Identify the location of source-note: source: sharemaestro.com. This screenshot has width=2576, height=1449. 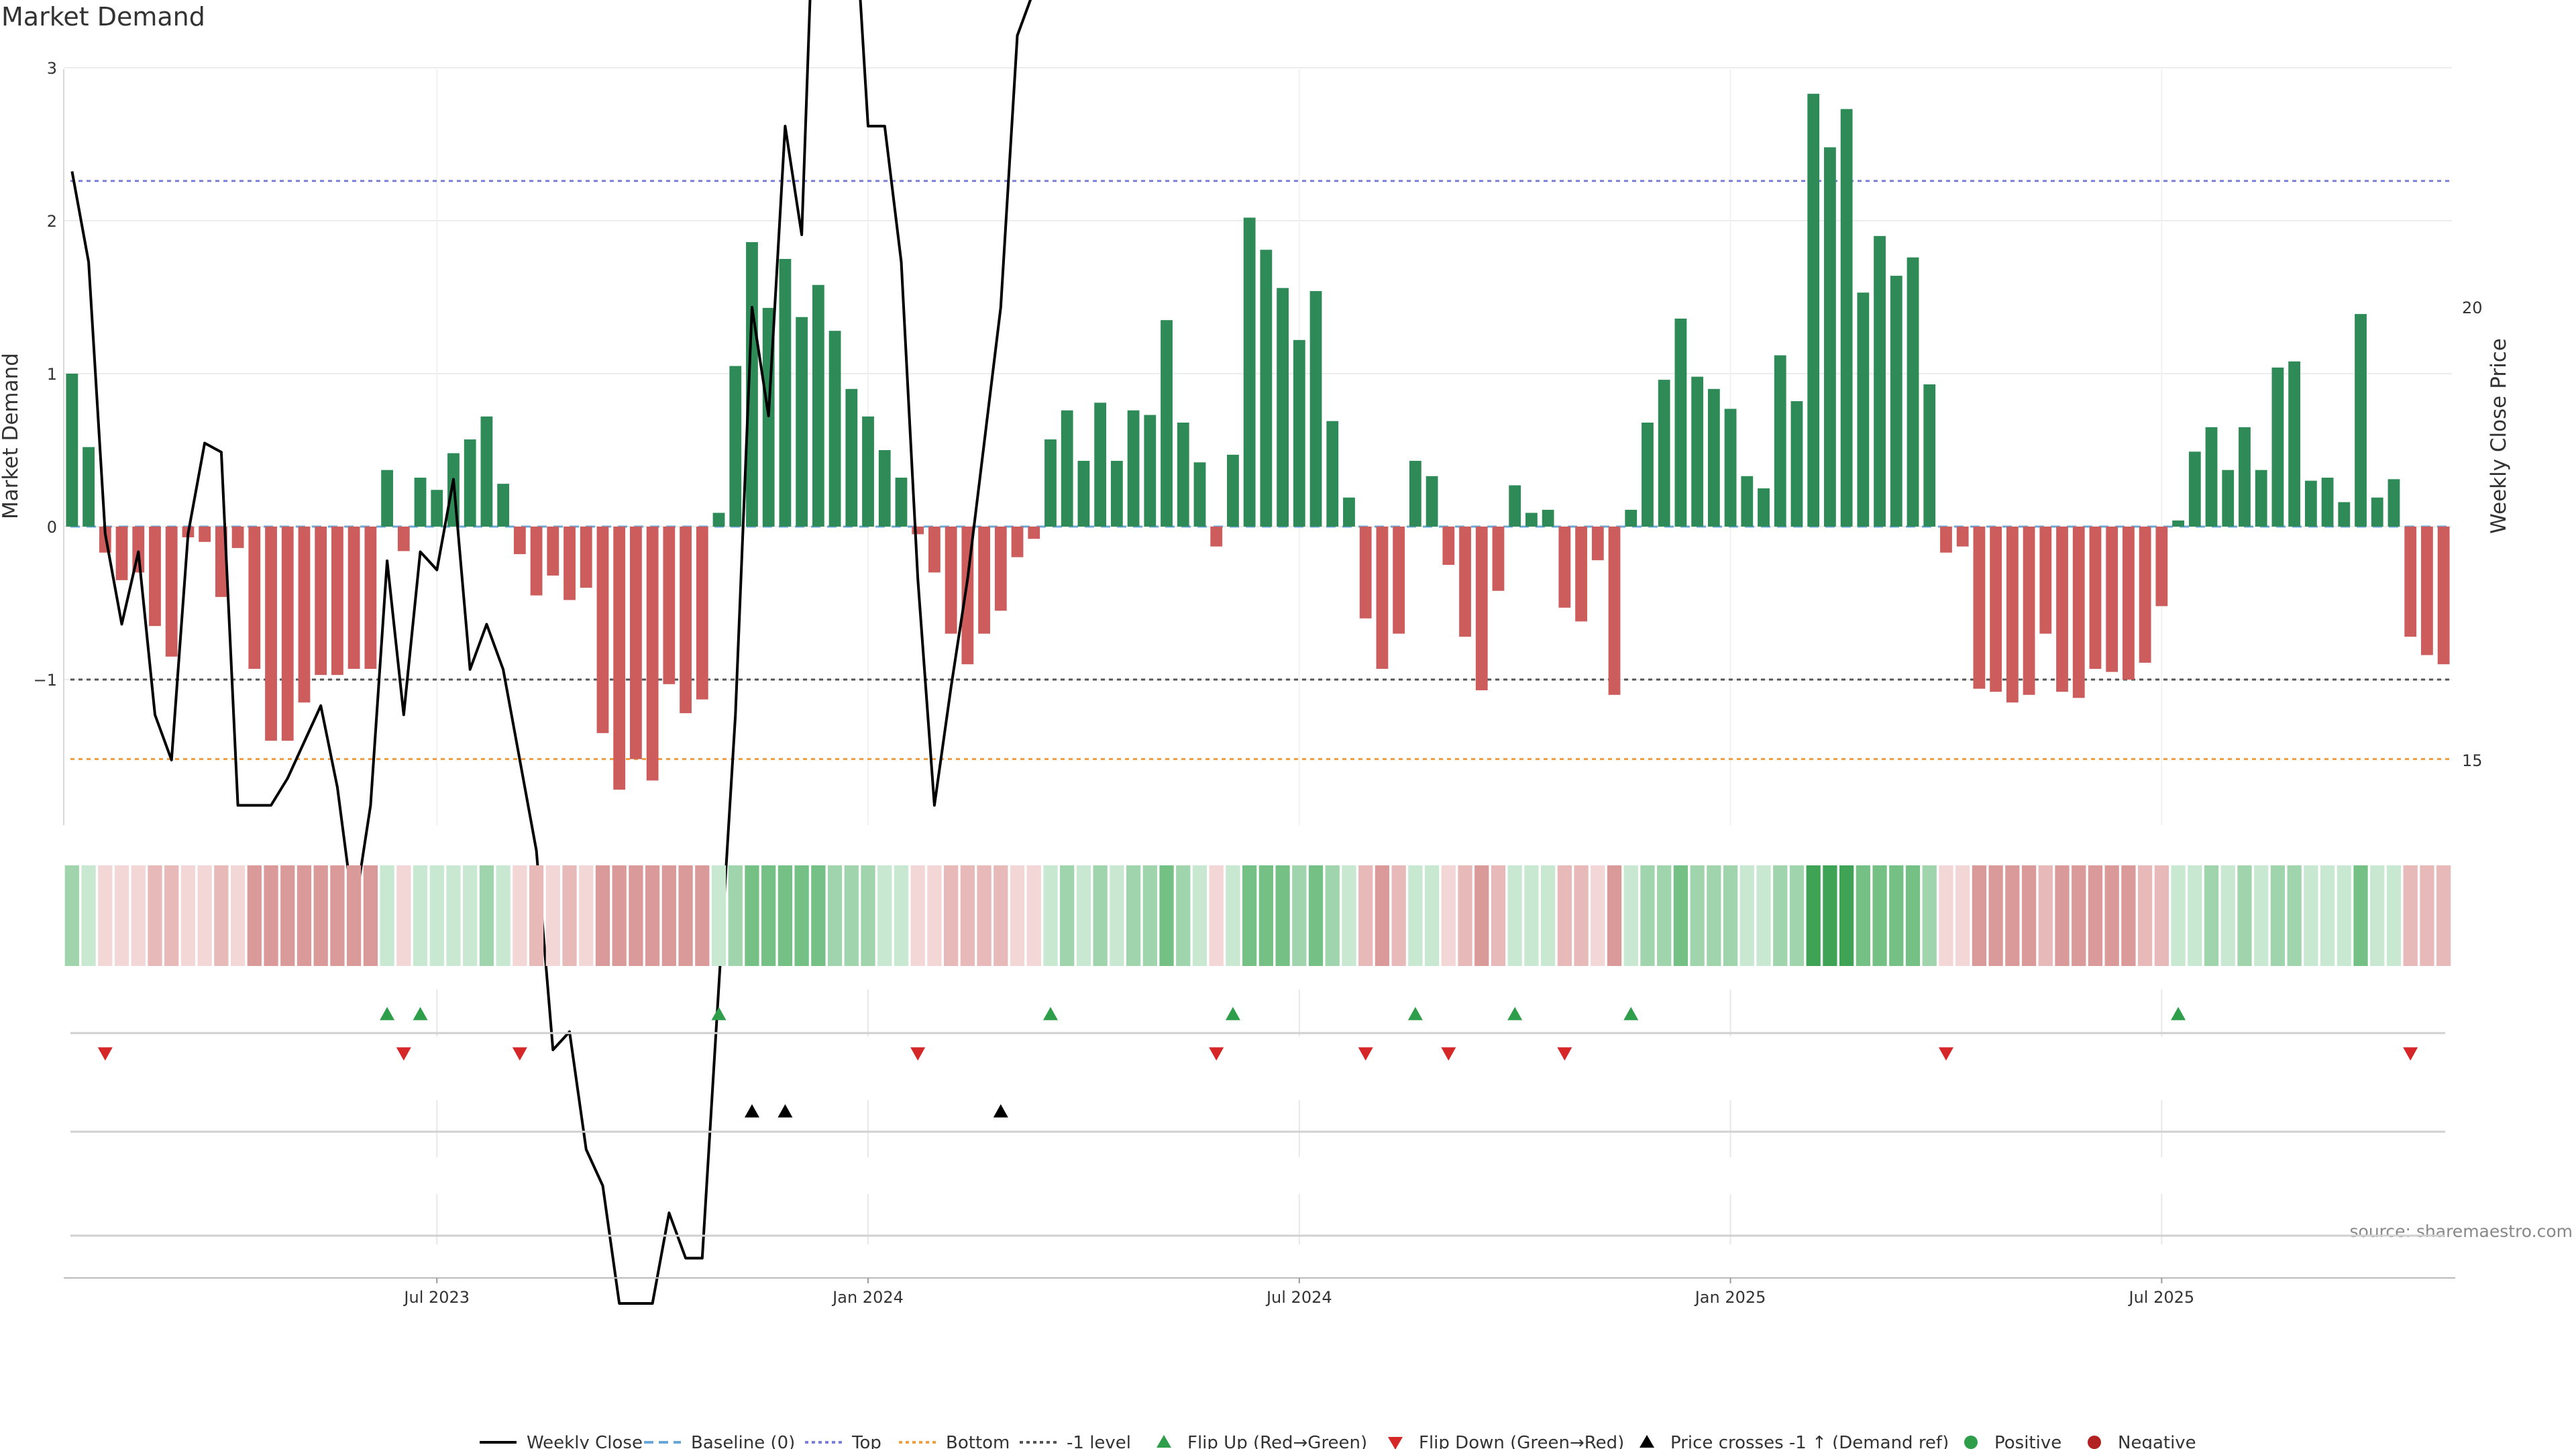
(2461, 1231).